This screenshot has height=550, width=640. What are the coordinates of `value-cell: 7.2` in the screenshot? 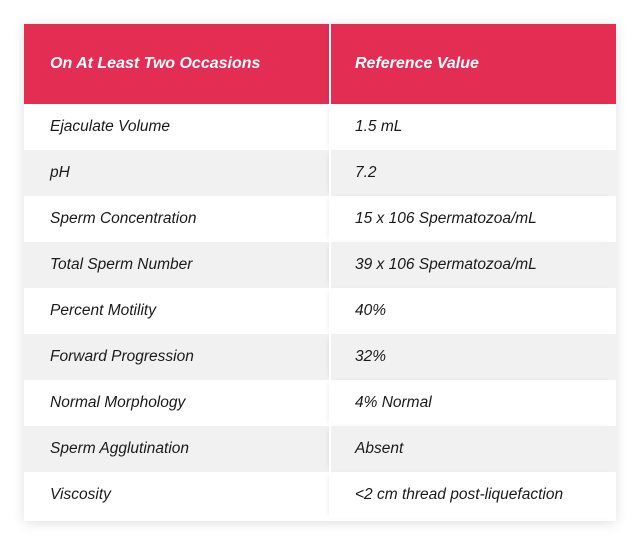 It's located at (472, 173).